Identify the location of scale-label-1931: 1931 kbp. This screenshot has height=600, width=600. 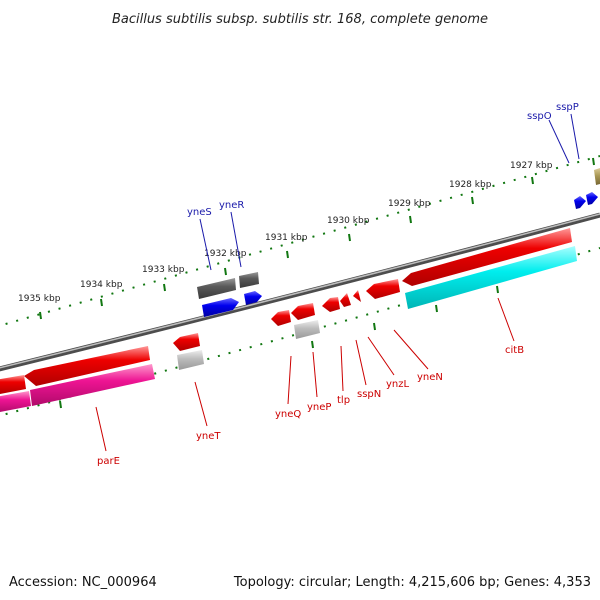
(286, 238).